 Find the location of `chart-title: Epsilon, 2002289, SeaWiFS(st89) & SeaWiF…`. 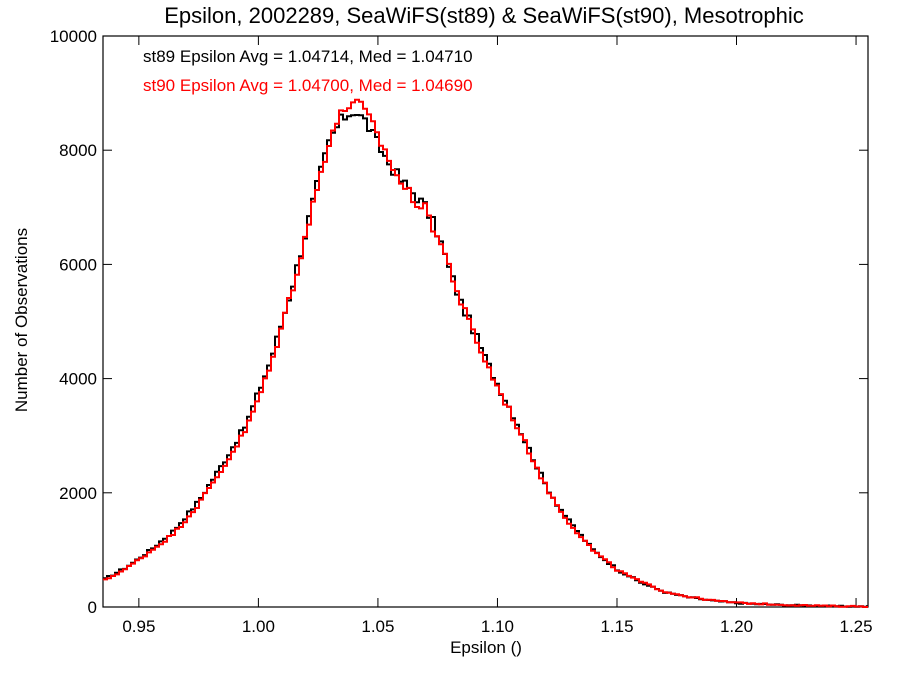

chart-title: Epsilon, 2002289, SeaWiFS(st89) & SeaWiF… is located at coordinates (484, 15).